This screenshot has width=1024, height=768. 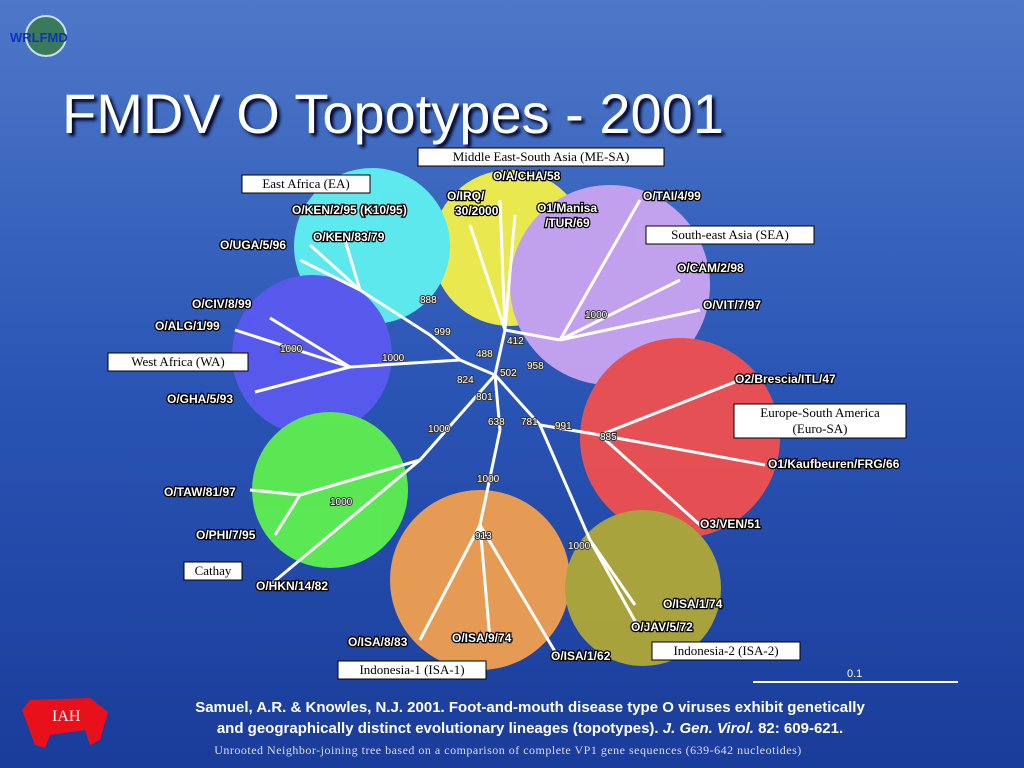 What do you see at coordinates (535, 366) in the screenshot?
I see `bootstrap-value: 958` at bounding box center [535, 366].